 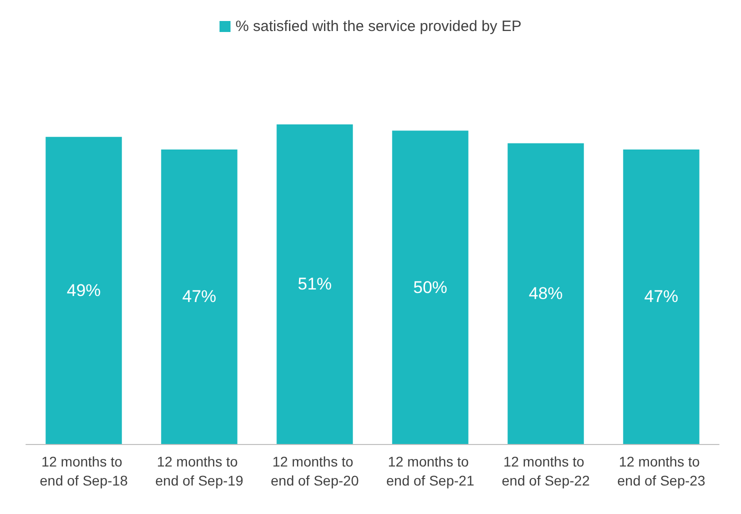 What do you see at coordinates (379, 26) in the screenshot?
I see `legend-label: % satisfied with the service provided by EP` at bounding box center [379, 26].